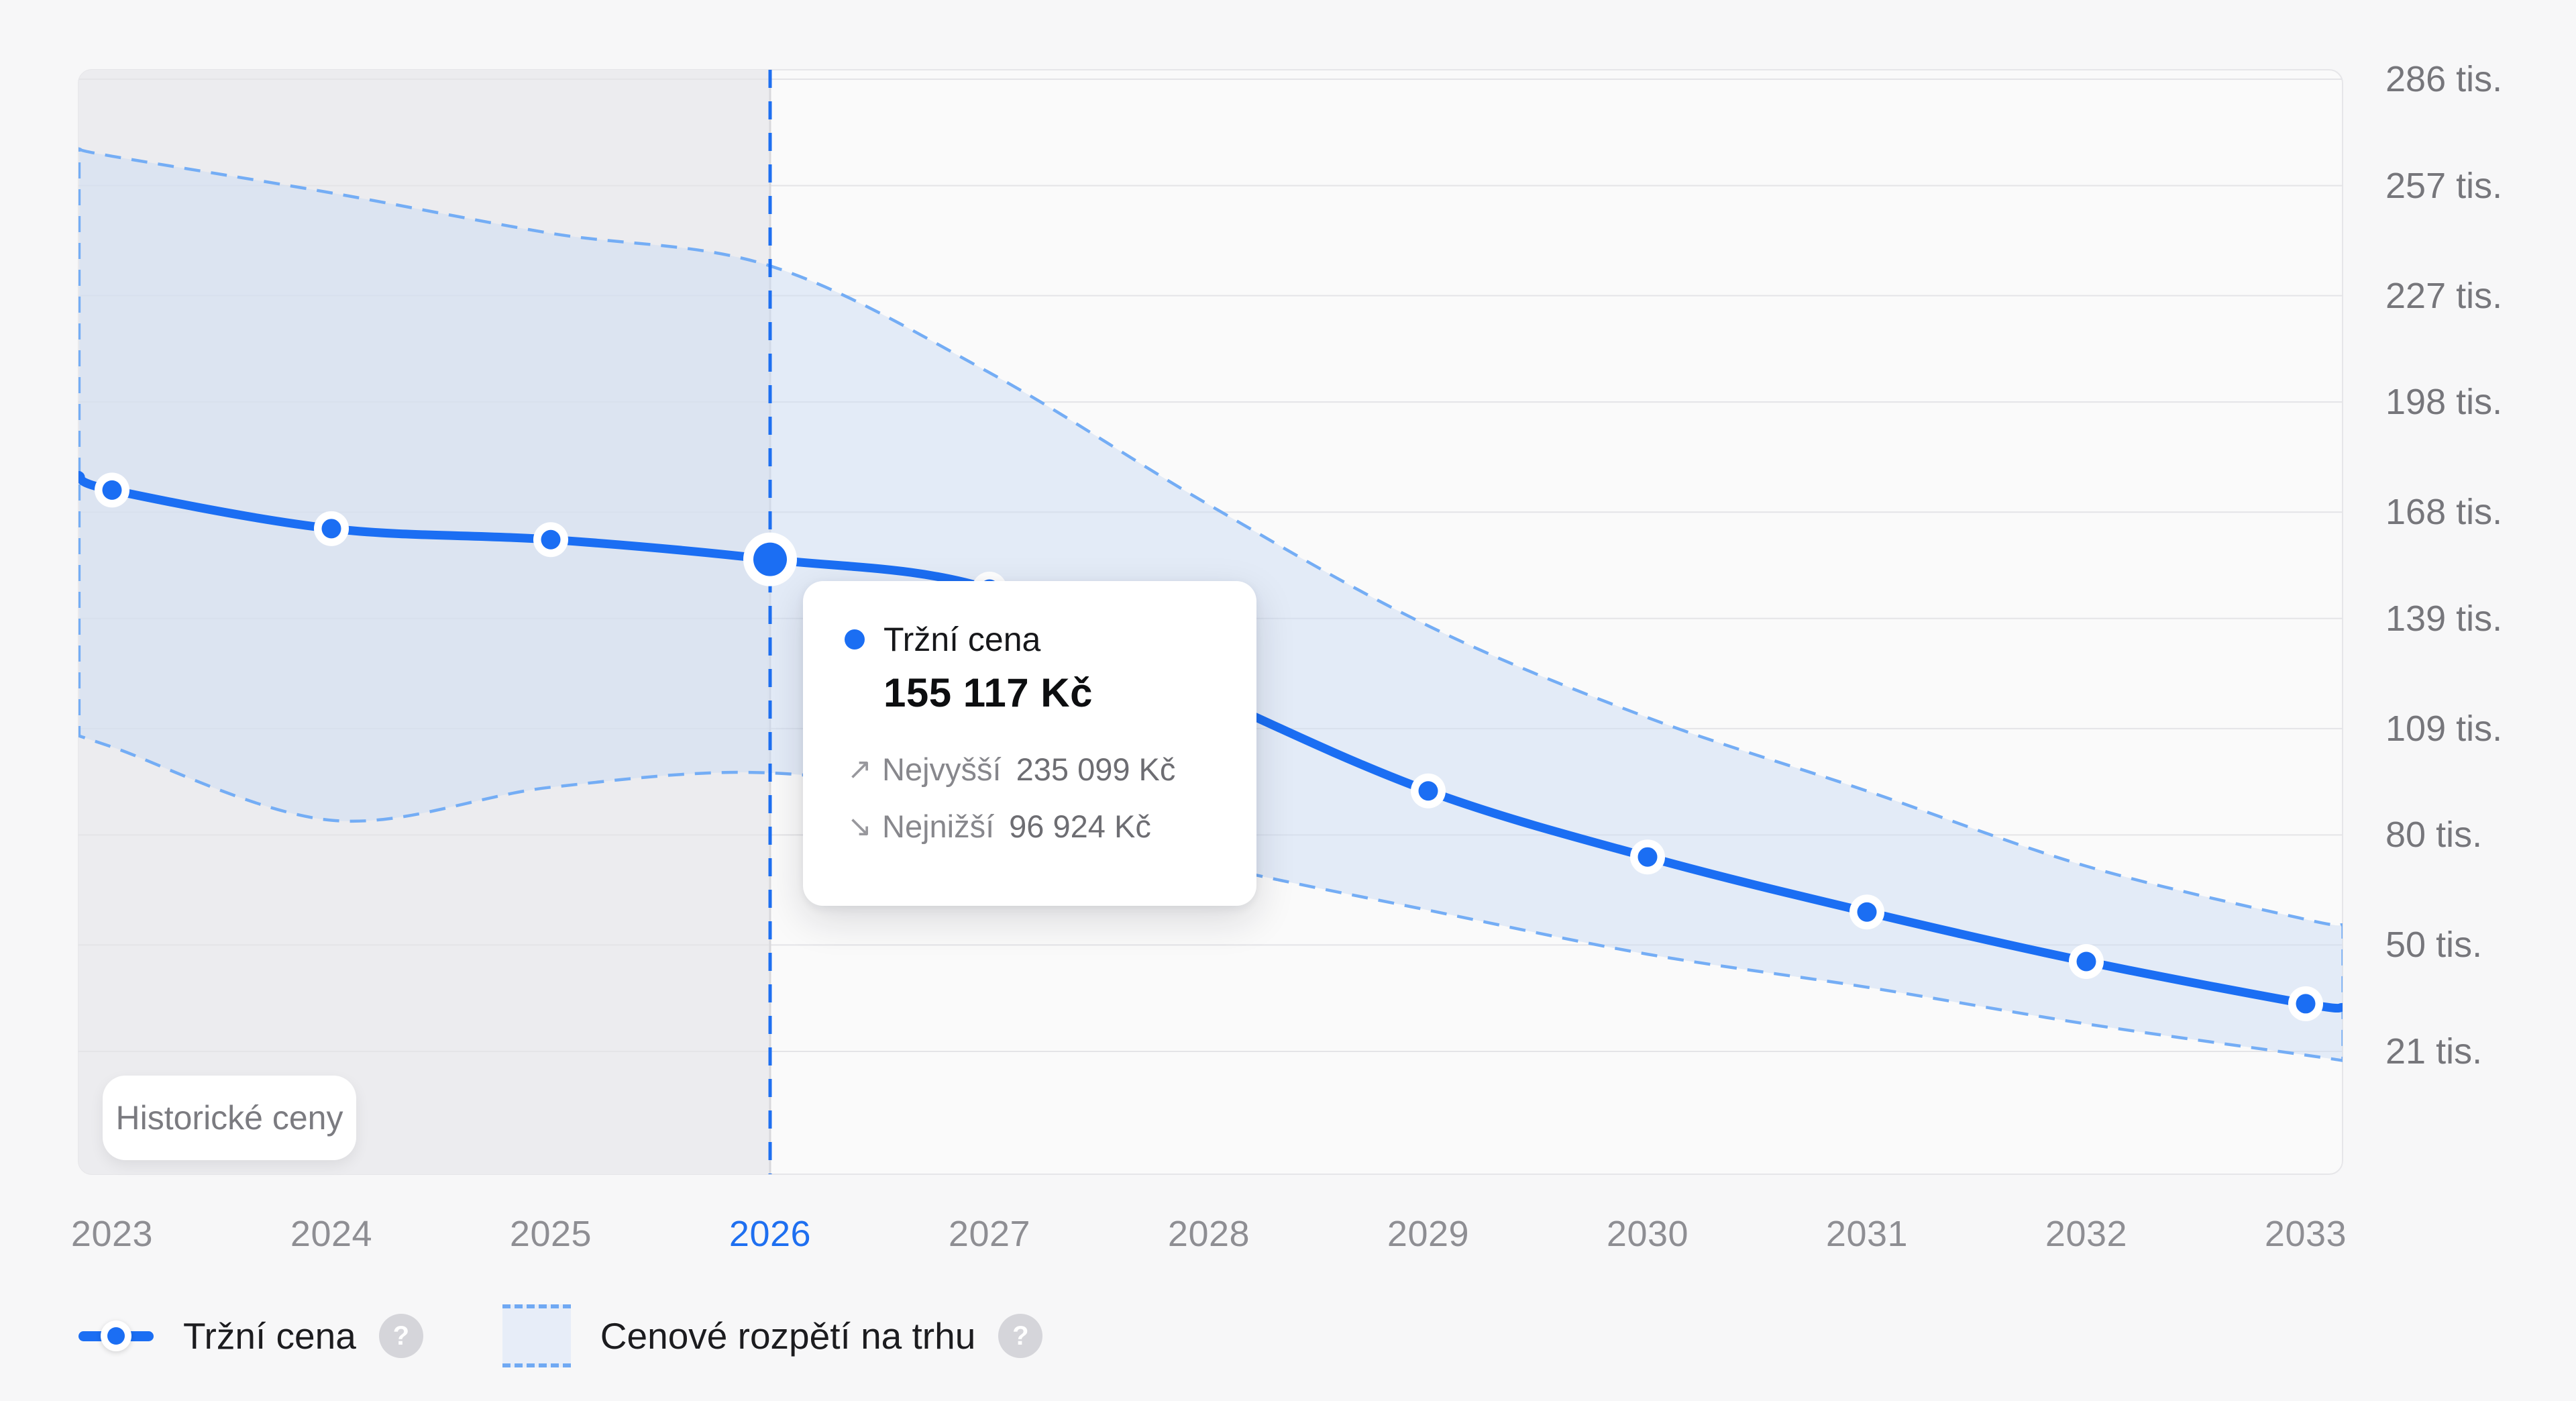  Describe the element at coordinates (988, 693) in the screenshot. I see `tooltip-value: 155 117 Kč` at that location.